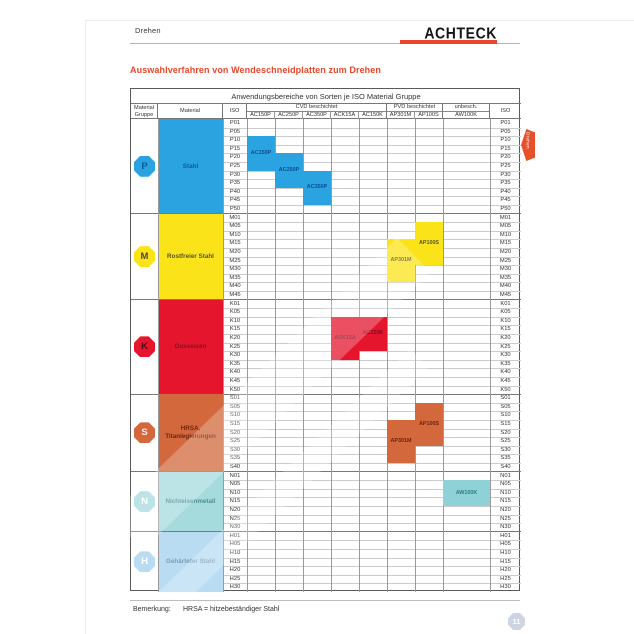  Describe the element at coordinates (235, 492) in the screenshot. I see `iso-cell-left: N10` at that location.